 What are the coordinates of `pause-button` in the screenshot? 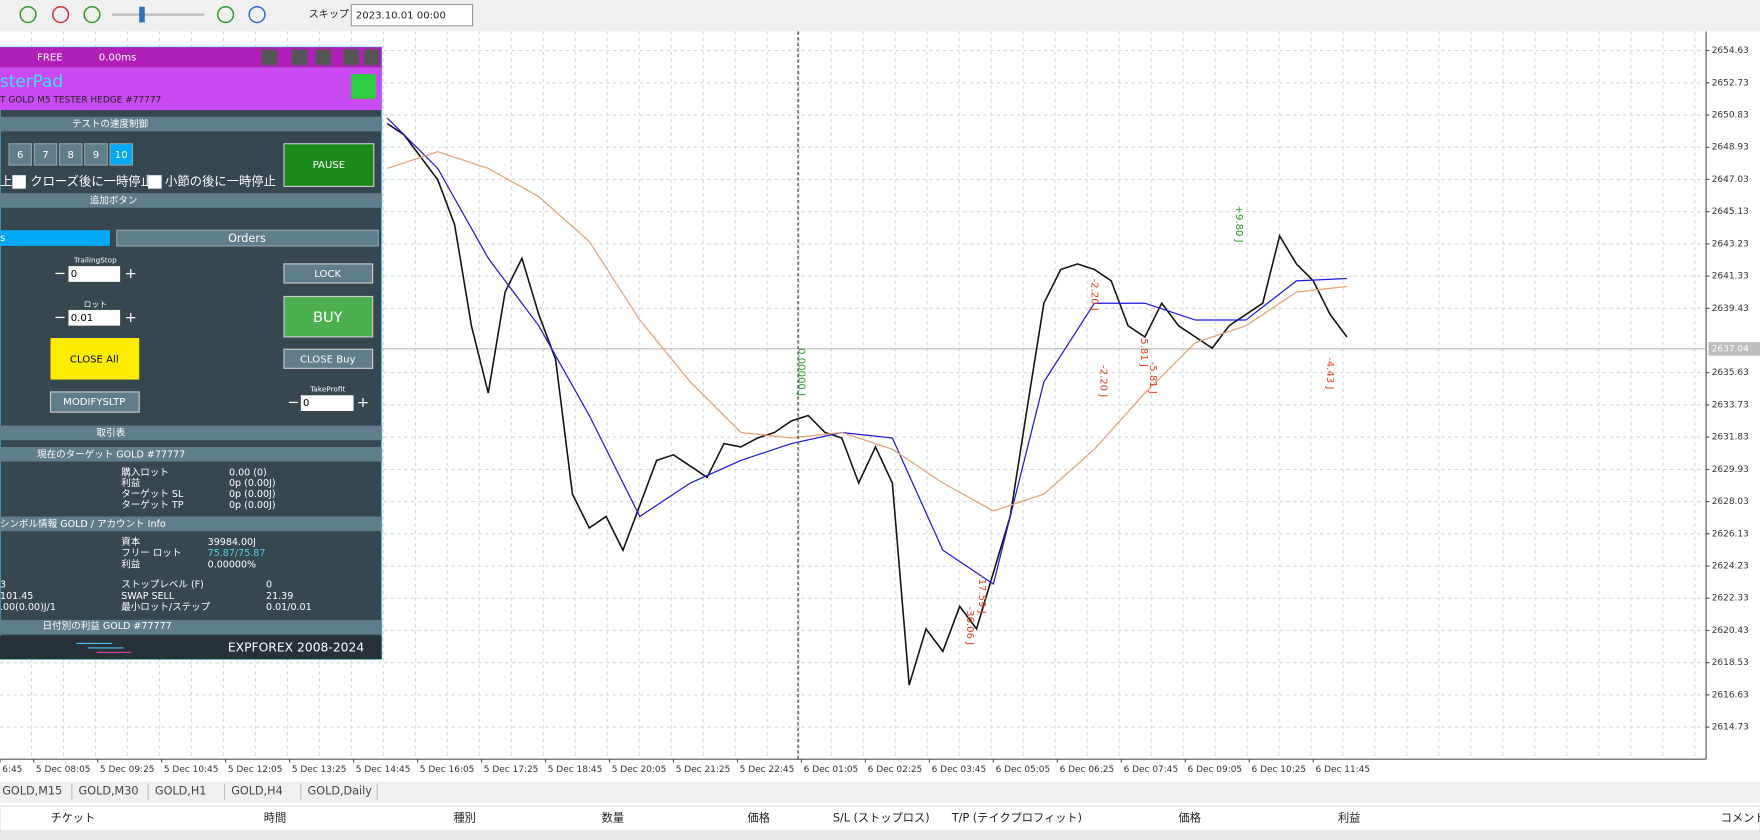 It's located at (329, 165).